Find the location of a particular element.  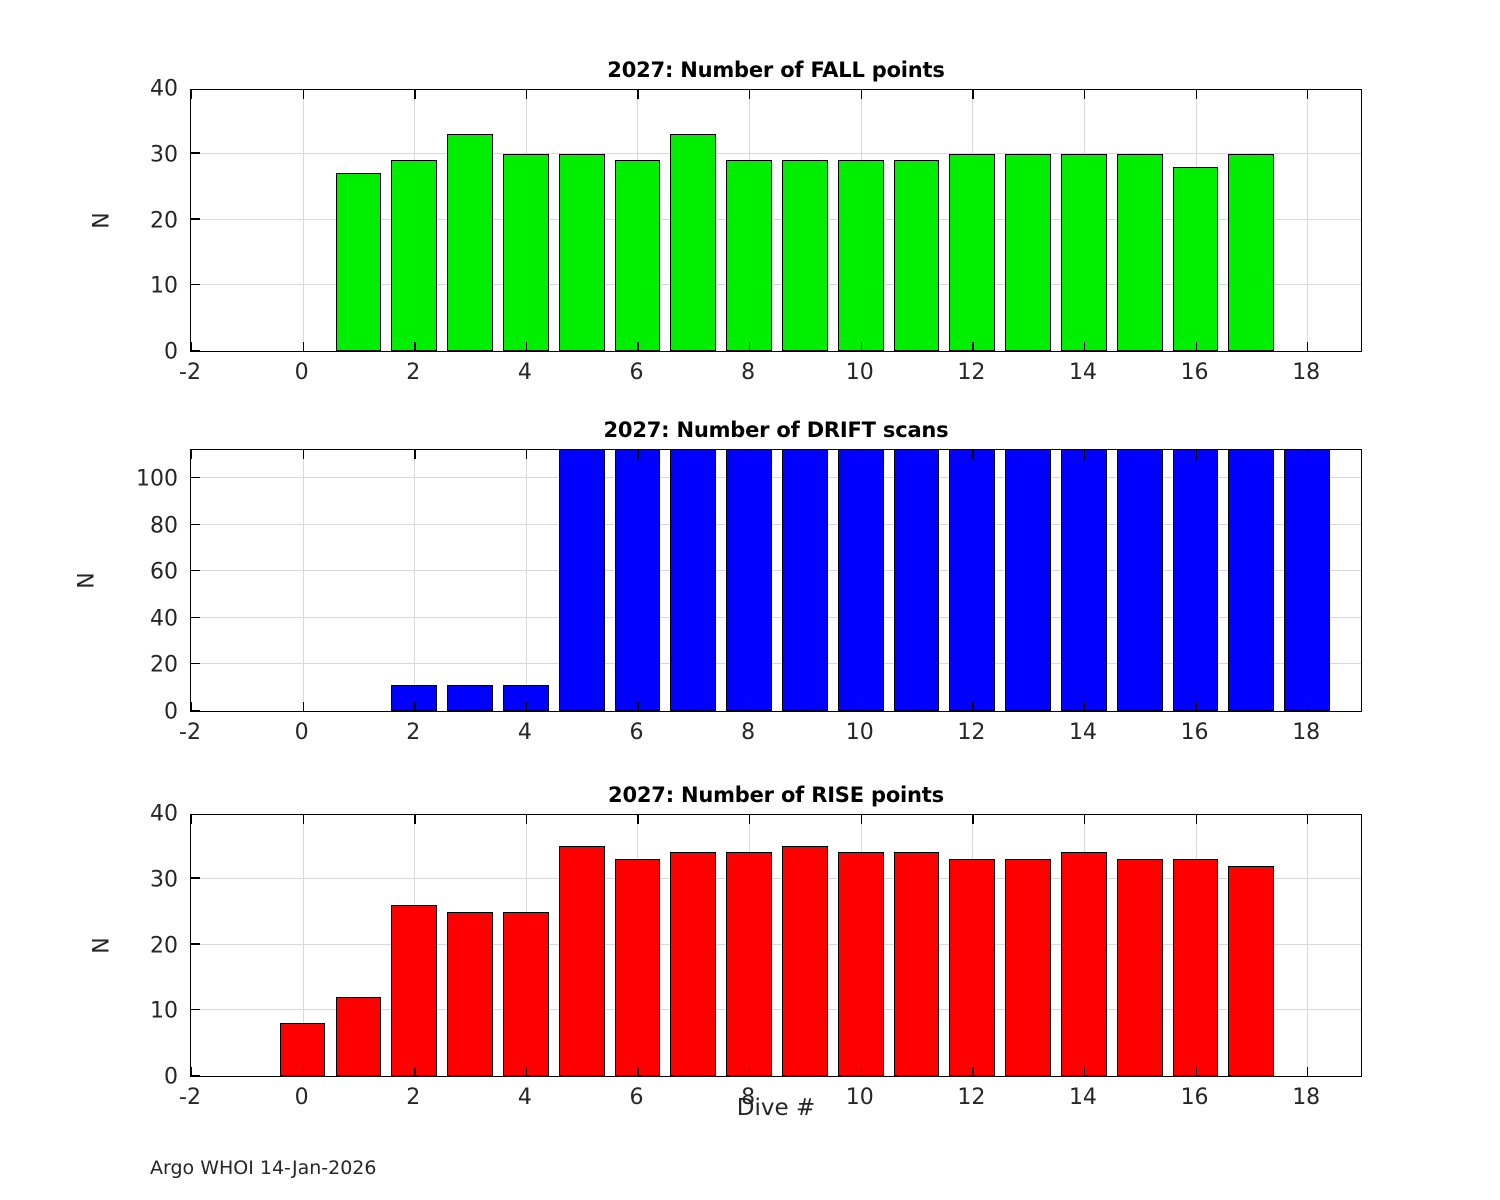

footer-credit: Argo WHOI 14-Jan-2026 is located at coordinates (263, 1168).